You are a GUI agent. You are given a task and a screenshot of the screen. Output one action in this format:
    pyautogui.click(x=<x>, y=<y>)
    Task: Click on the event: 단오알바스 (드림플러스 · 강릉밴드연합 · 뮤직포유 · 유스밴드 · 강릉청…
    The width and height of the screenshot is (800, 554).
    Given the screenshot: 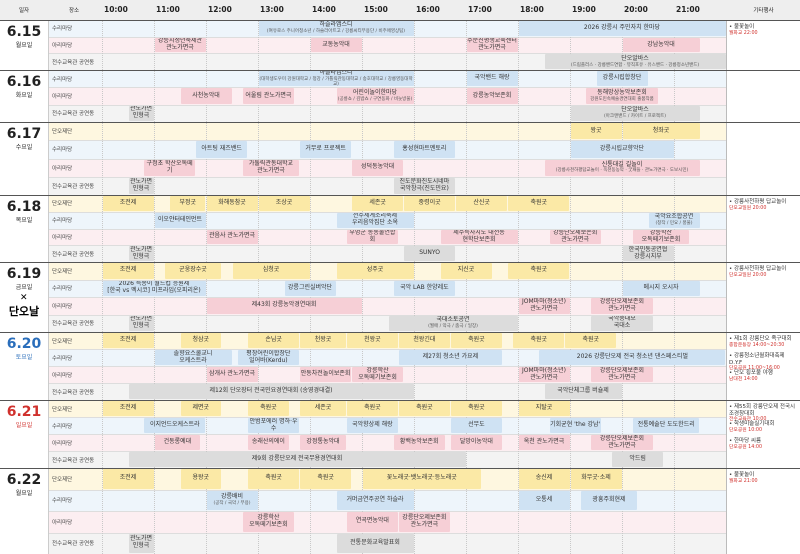 What is the action you would take?
    pyautogui.click(x=635, y=61)
    